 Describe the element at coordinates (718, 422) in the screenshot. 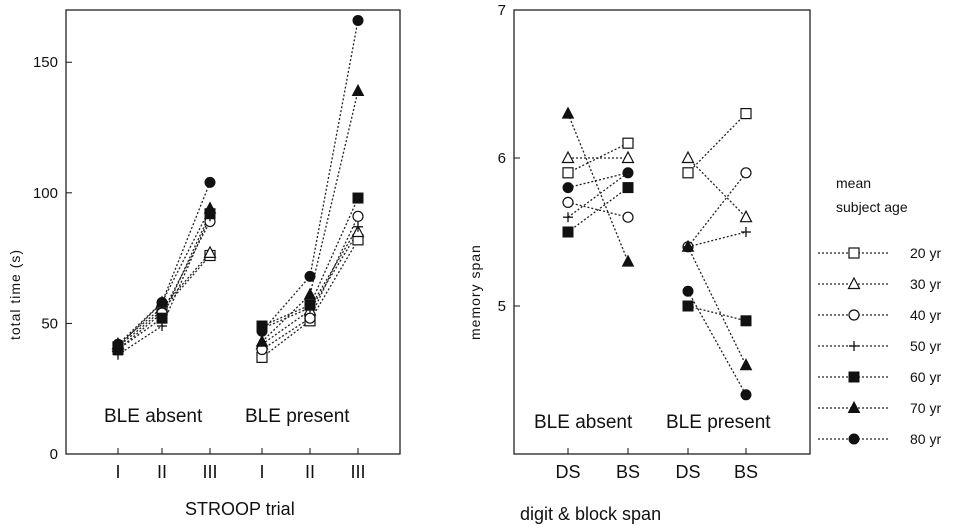

I see `span-group-label-present: BLE present` at that location.